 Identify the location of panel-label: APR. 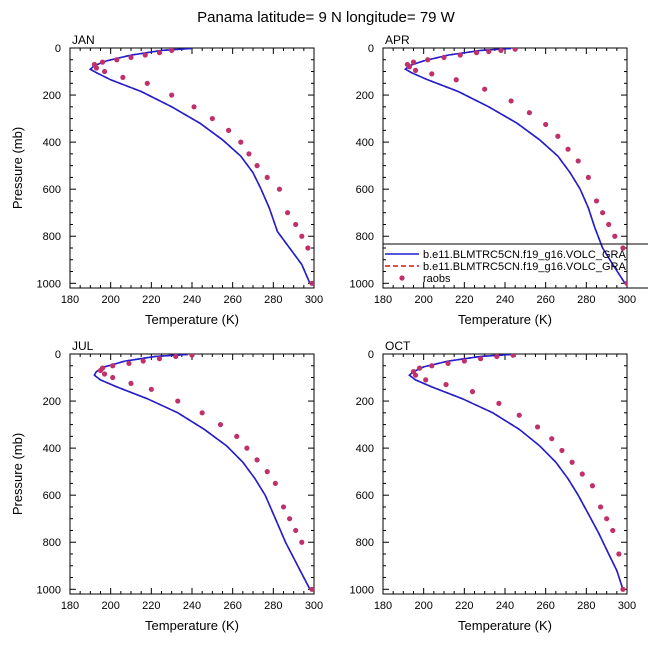
(397, 40).